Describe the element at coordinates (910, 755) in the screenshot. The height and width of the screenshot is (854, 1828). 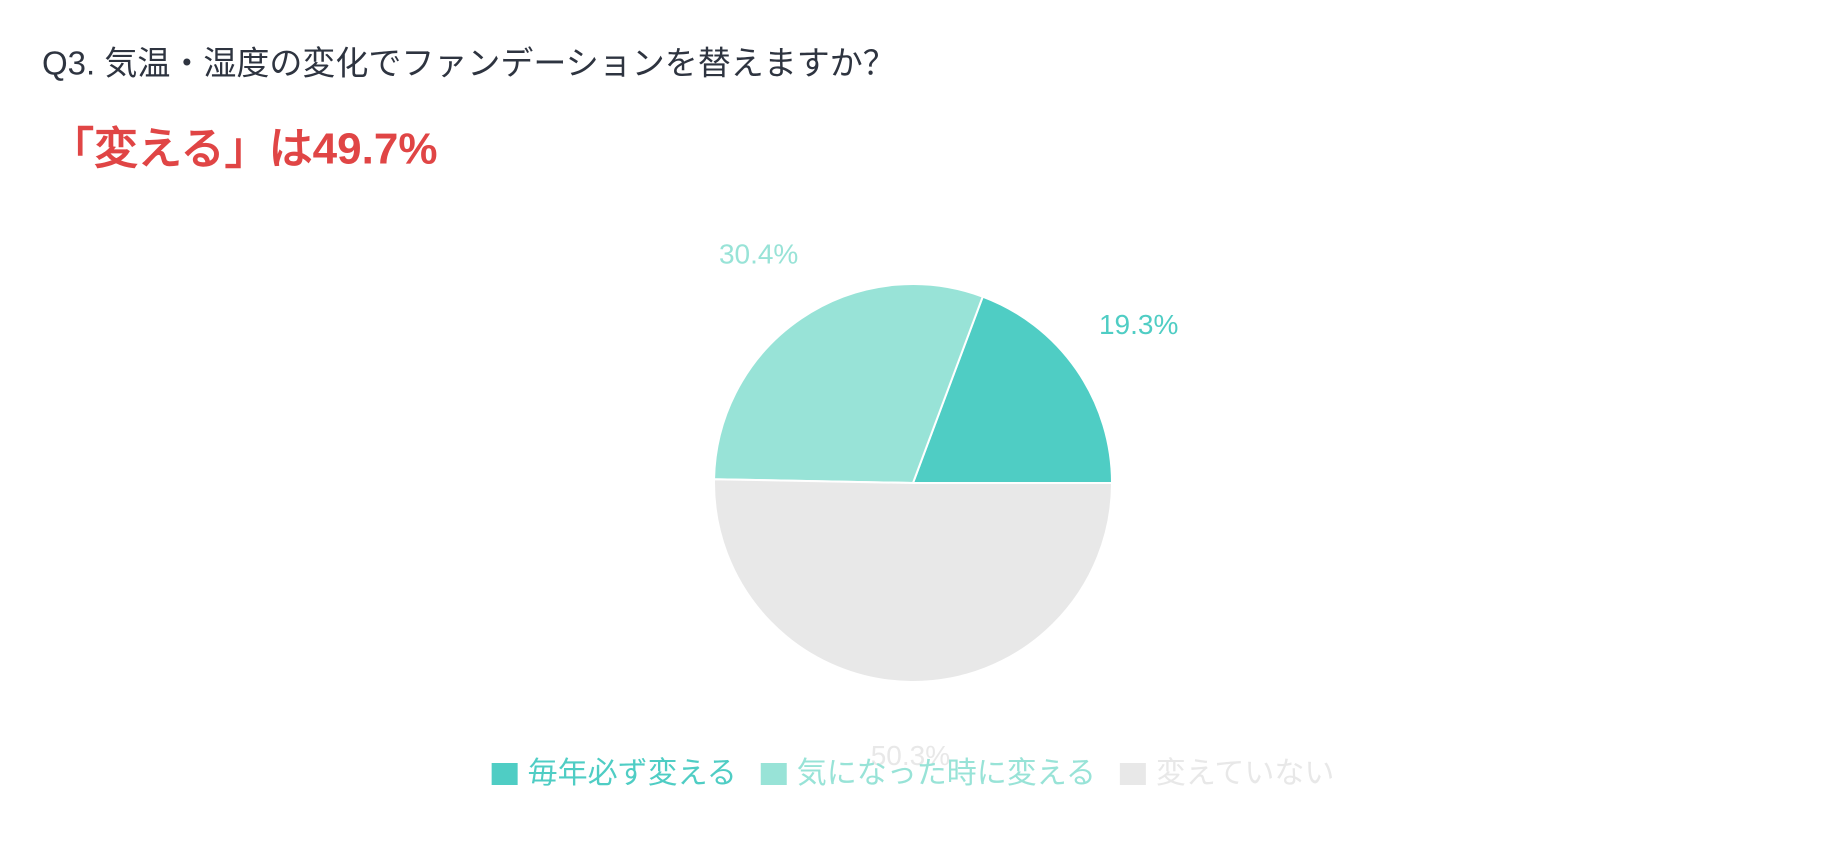
I see `data-label: 50.3%` at that location.